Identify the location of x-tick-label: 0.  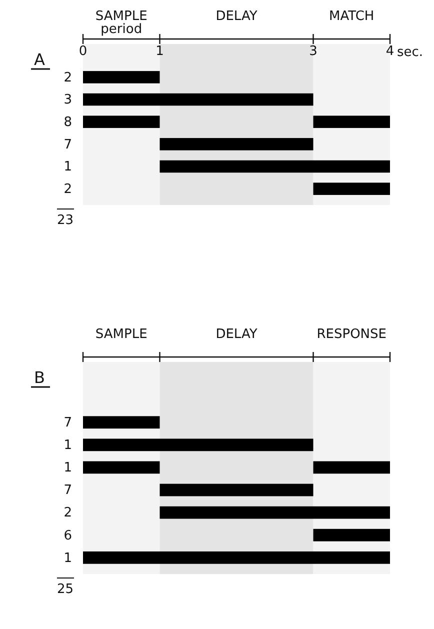
(83, 52).